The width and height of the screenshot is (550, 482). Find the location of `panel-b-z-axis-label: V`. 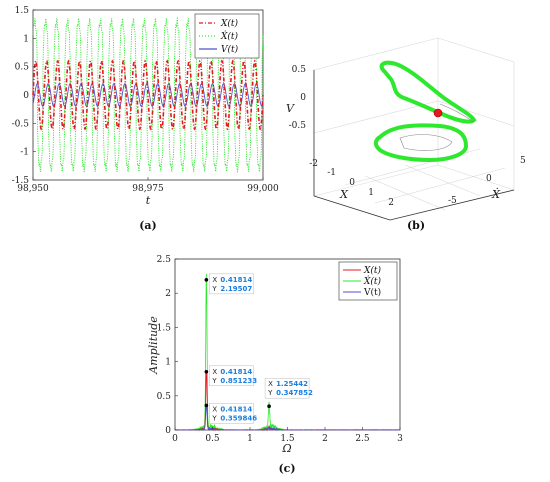

panel-b-z-axis-label: V is located at coordinates (290, 108).